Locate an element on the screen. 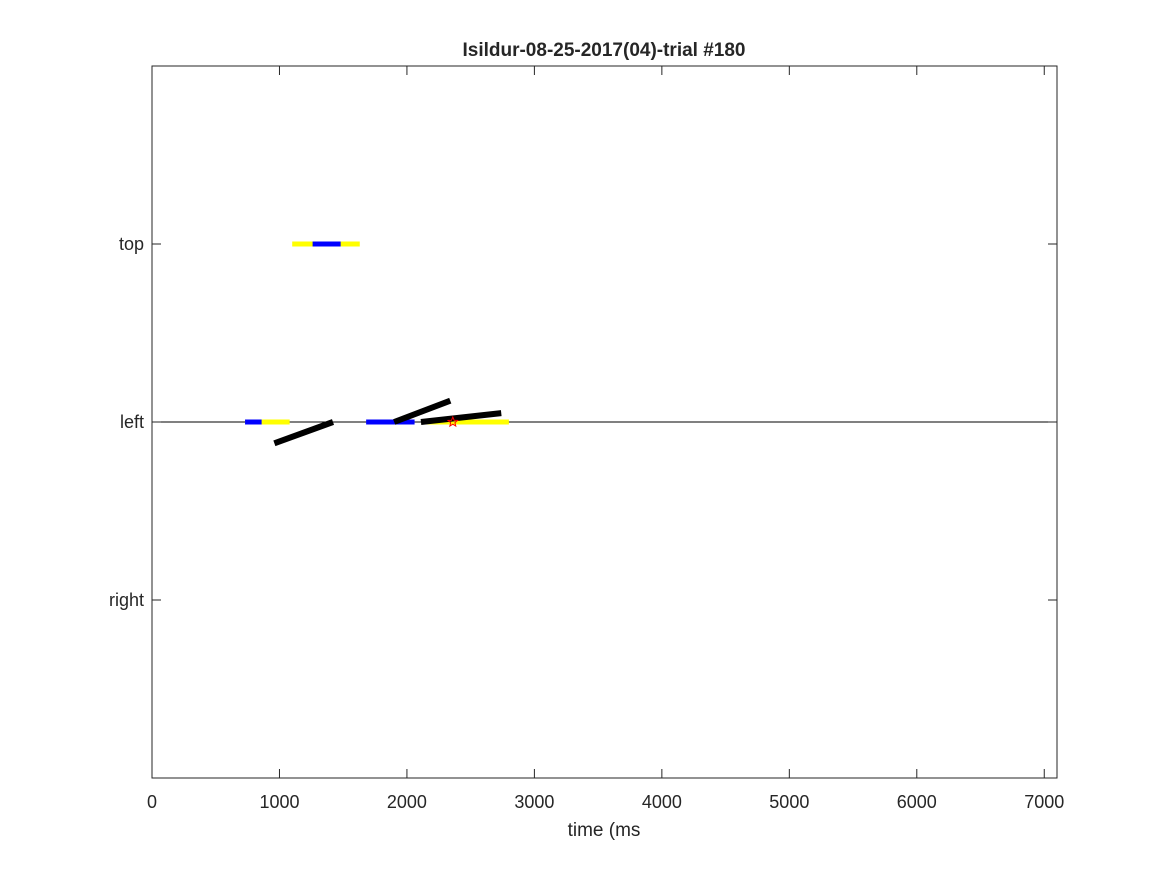  x-tick-label-0: 0 is located at coordinates (152, 802).